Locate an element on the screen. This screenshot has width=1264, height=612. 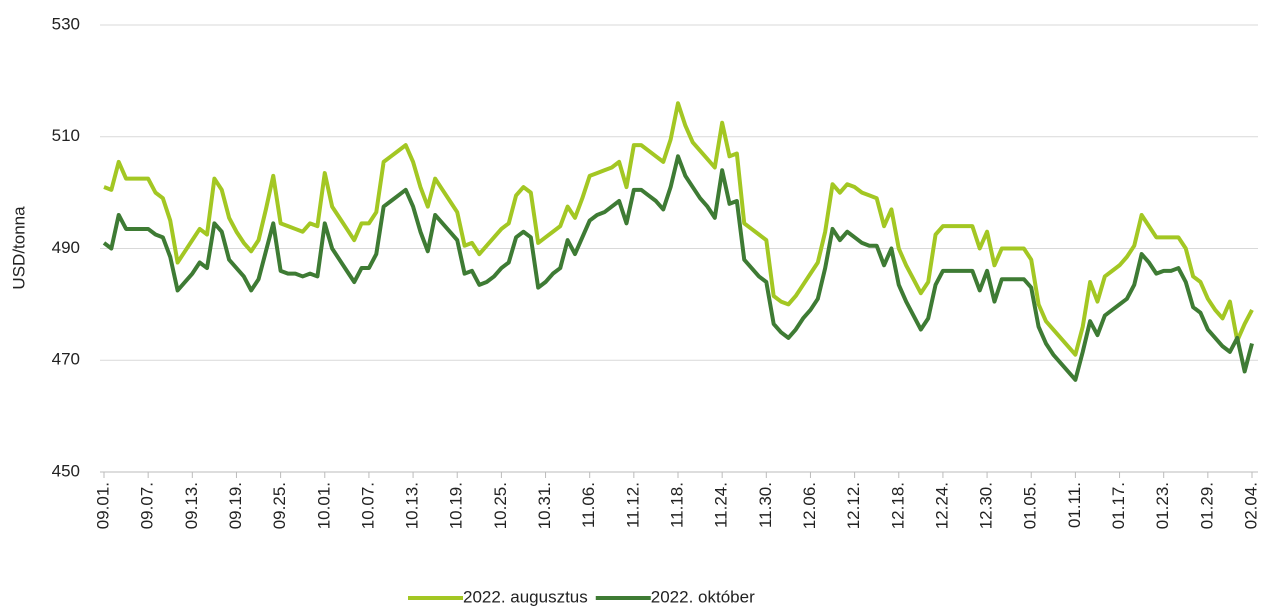
y-tick-label: 530 is located at coordinates (66, 23).